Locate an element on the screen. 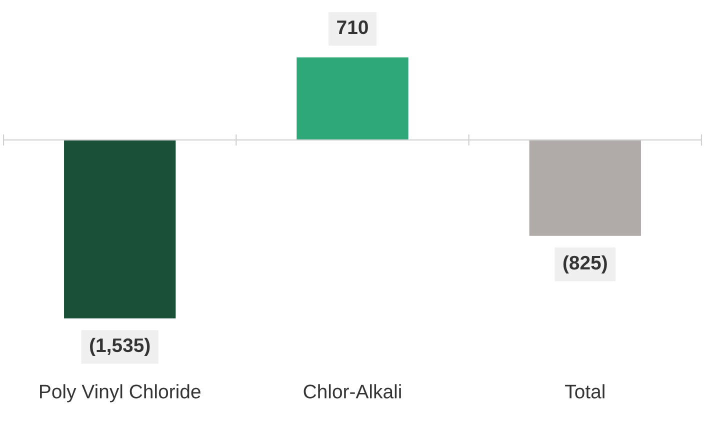  data-label: 710 is located at coordinates (352, 27).